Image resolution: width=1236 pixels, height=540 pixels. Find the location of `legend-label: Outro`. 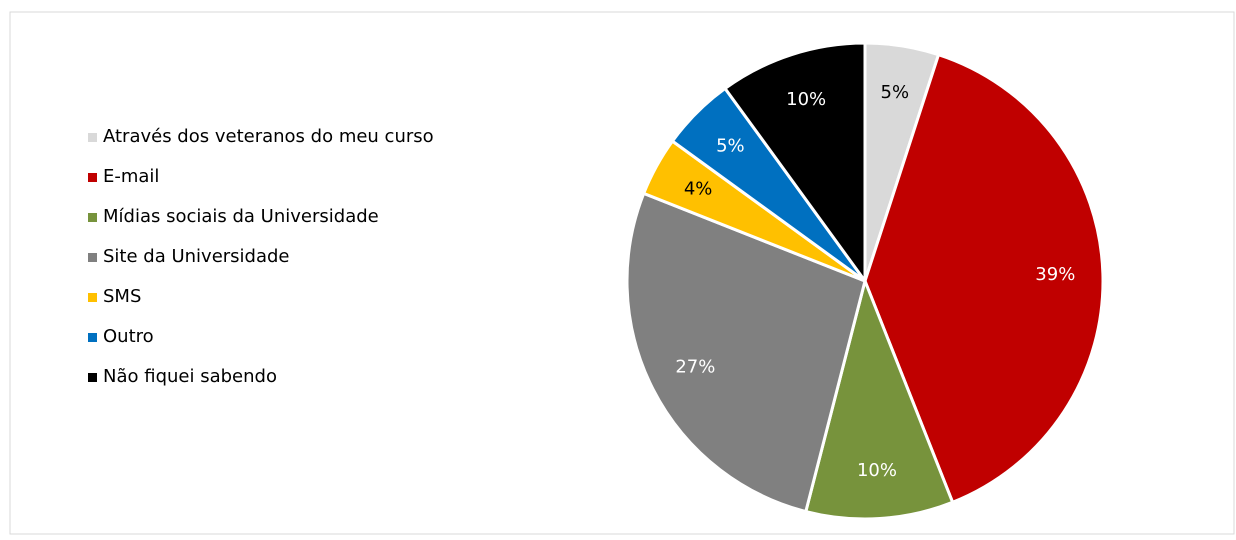

legend-label: Outro is located at coordinates (128, 336).